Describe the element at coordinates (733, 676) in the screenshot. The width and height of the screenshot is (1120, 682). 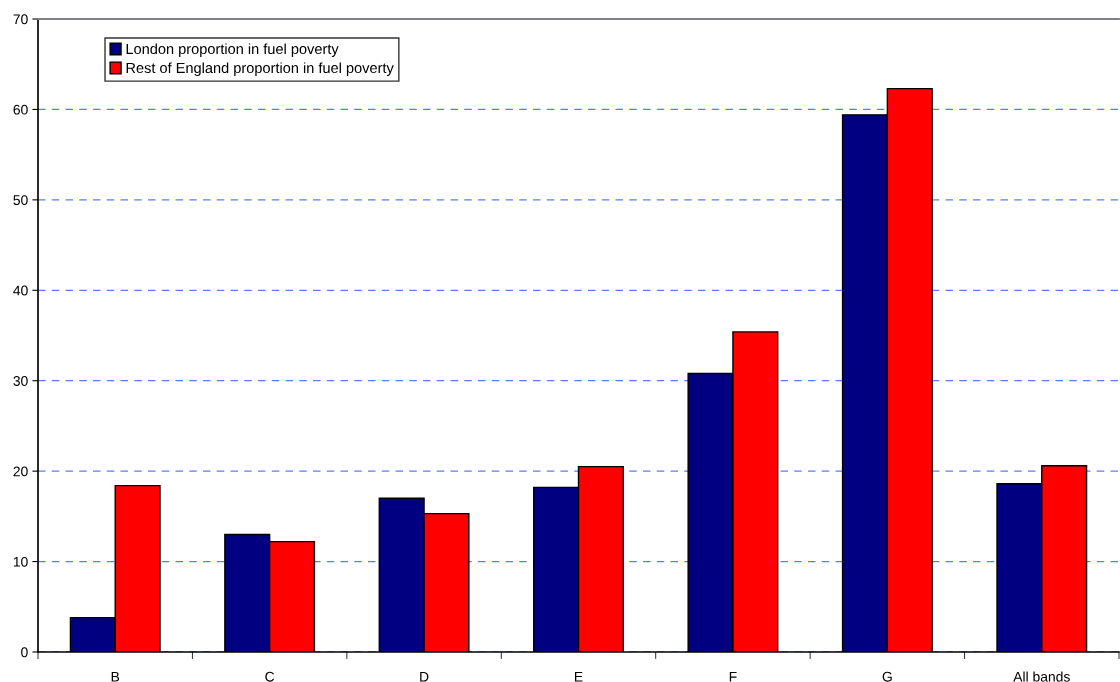
I see `x-tick-label: F` at that location.